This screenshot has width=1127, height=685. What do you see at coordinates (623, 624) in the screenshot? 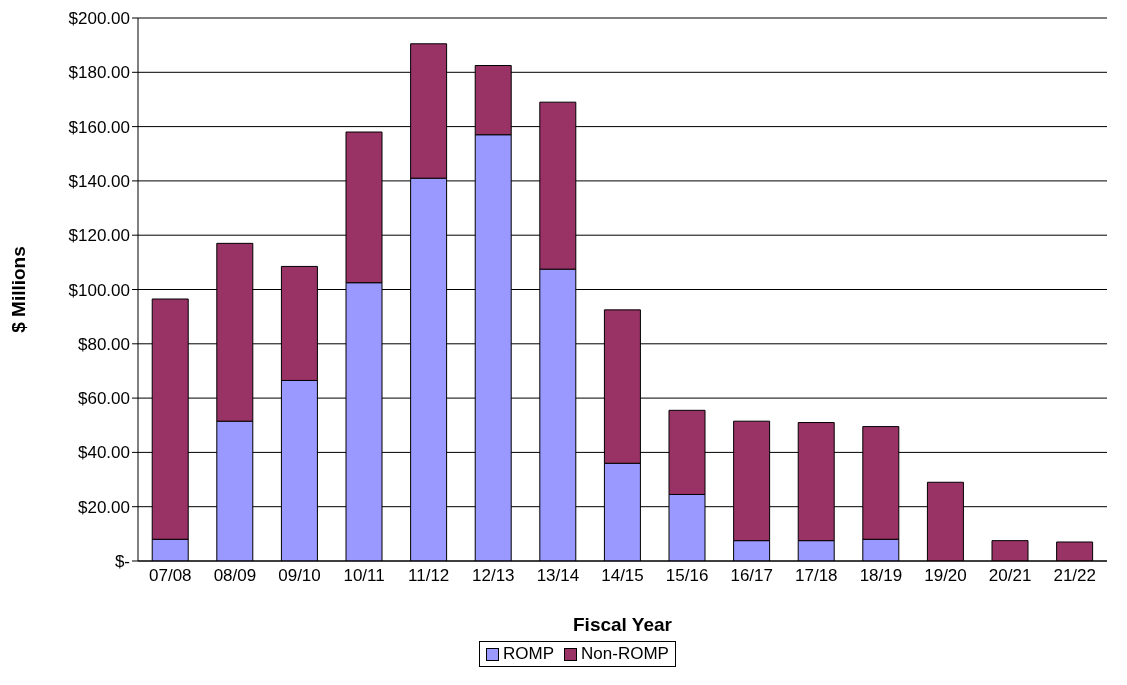
I see `x-axis-title: Fiscal Year` at bounding box center [623, 624].